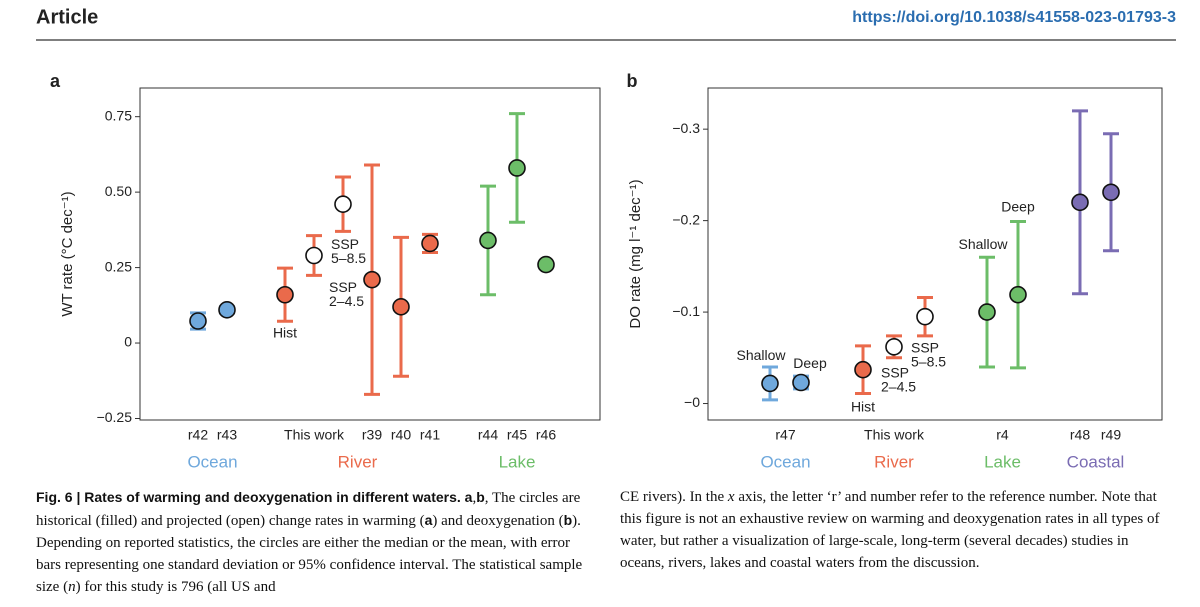 The height and width of the screenshot is (607, 1200). I want to click on x-tick-label: r46, so click(546, 435).